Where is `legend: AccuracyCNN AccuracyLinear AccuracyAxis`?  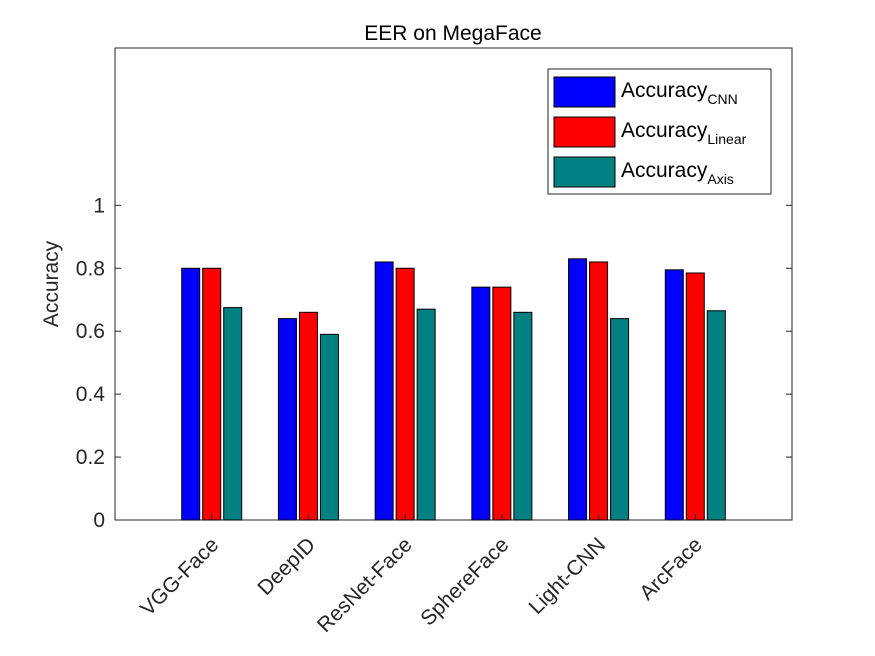
legend: AccuracyCNN AccuracyLinear AccuracyAxis is located at coordinates (659, 131).